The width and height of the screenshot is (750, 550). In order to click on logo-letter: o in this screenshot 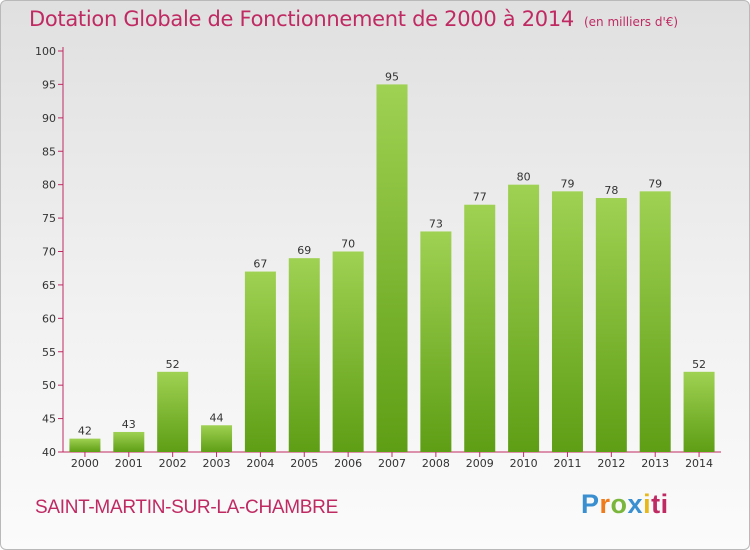, I will do `click(619, 504)`.